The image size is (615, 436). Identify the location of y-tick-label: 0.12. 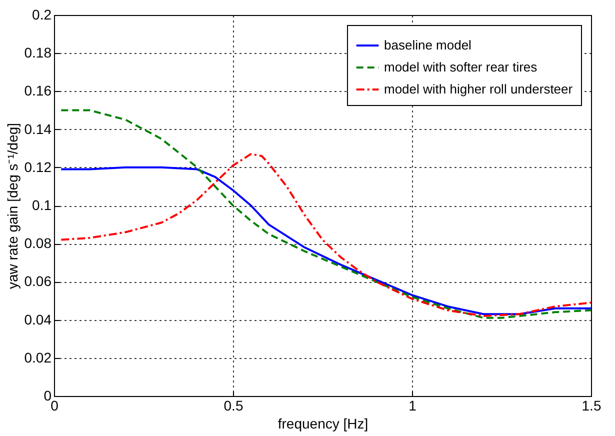
(38, 166).